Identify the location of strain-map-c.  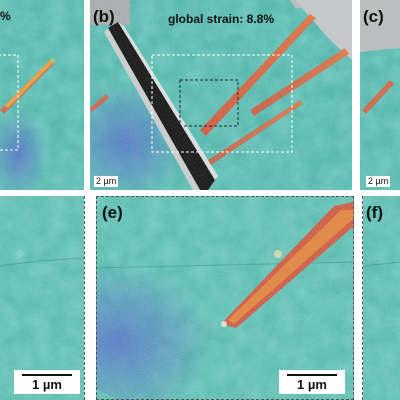
(380, 95).